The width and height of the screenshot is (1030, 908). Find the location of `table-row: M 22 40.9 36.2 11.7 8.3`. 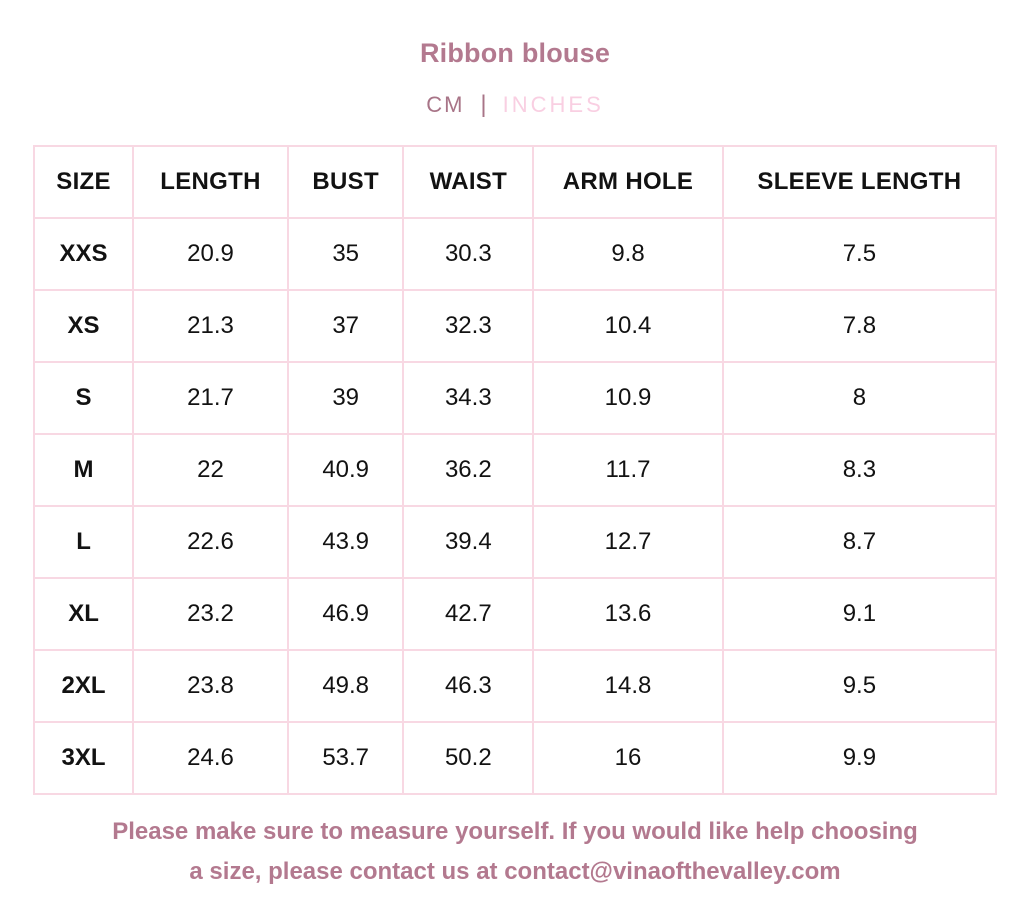

table-row: M 22 40.9 36.2 11.7 8.3 is located at coordinates (515, 470).